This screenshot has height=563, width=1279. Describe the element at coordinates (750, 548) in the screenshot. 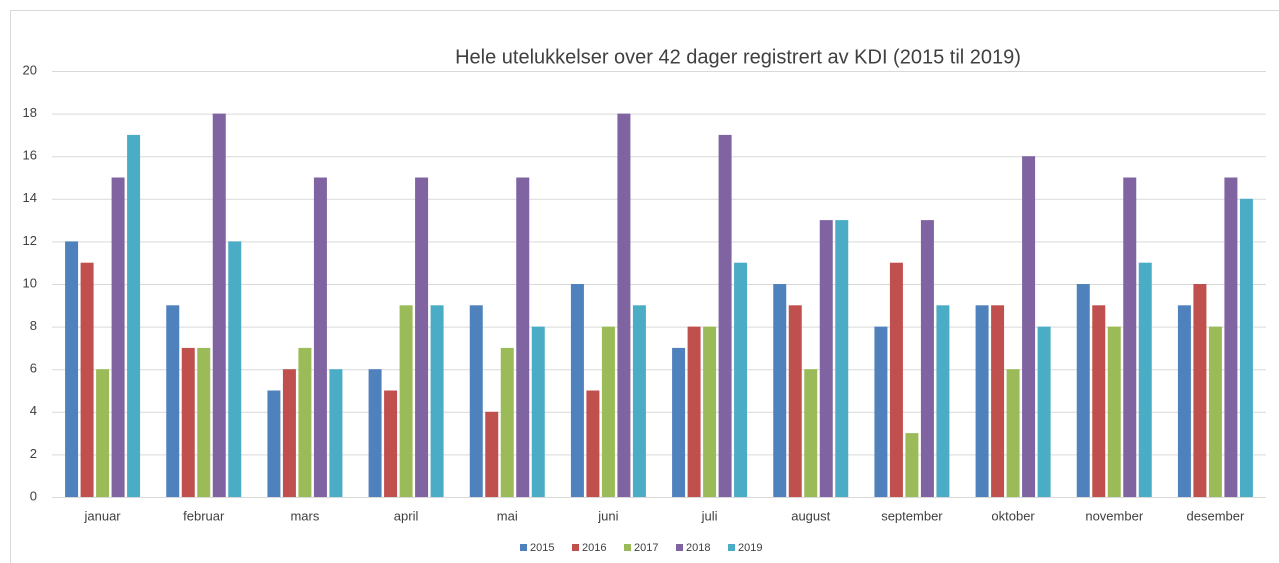

I see `legend-label: 2019` at that location.